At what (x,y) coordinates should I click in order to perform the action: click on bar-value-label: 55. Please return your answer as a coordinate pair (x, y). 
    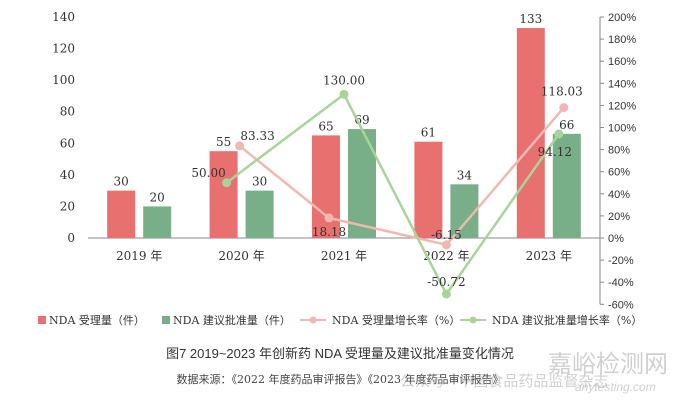
    Looking at the image, I should click on (223, 142).